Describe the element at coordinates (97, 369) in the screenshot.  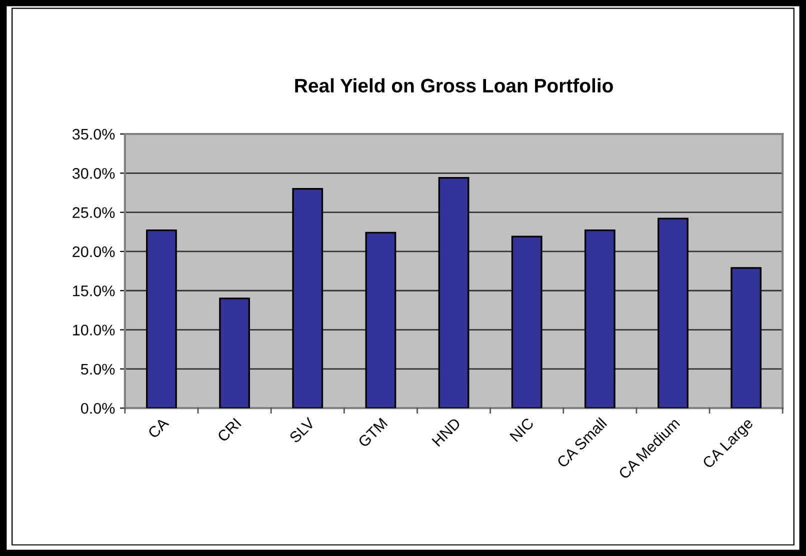
I see `y-tick-label: 5.0%` at that location.